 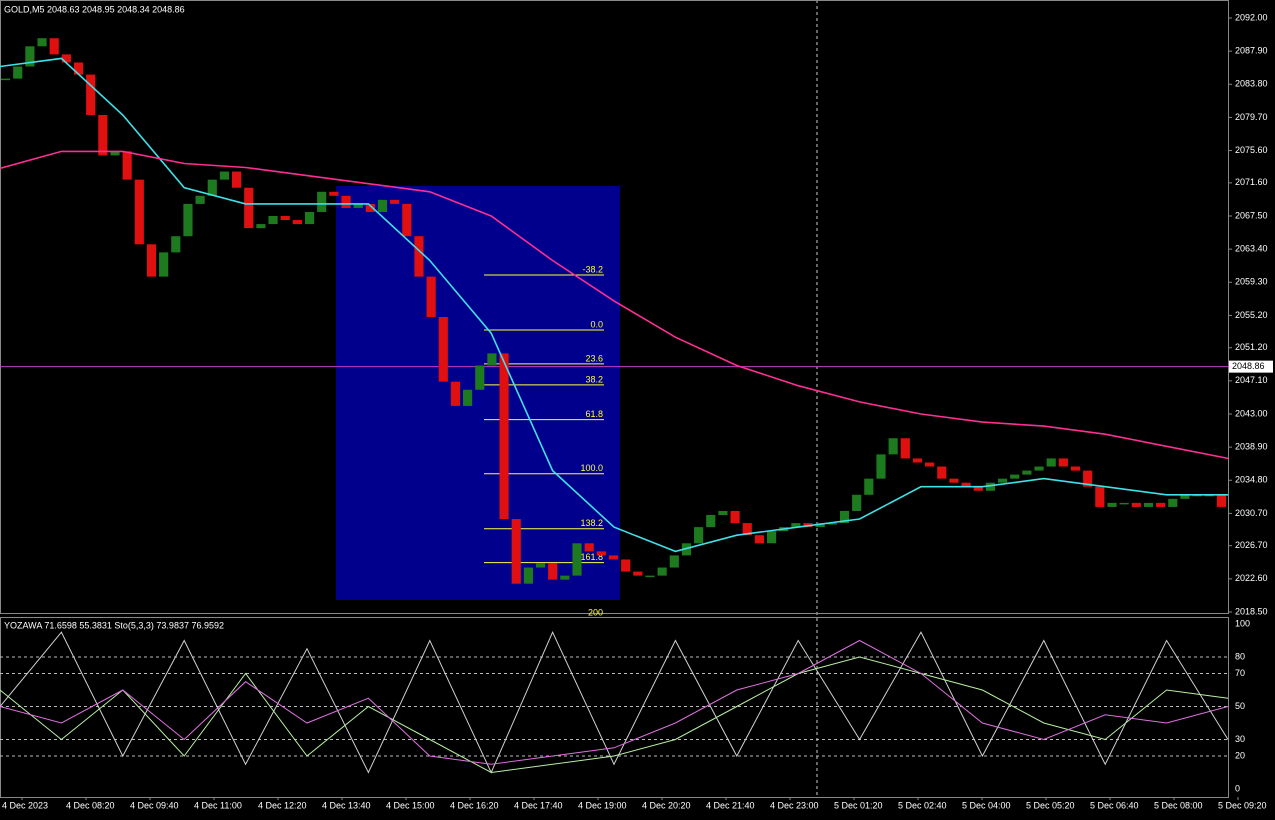 I want to click on y-tick-label: 2071.60, so click(x=1251, y=182).